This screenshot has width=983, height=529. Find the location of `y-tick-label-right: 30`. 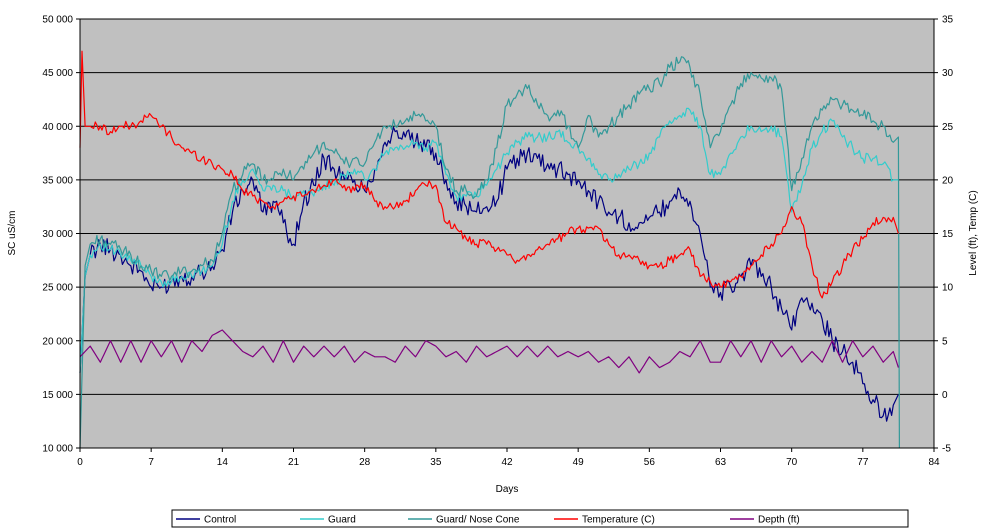

y-tick-label-right: 30 is located at coordinates (948, 73).